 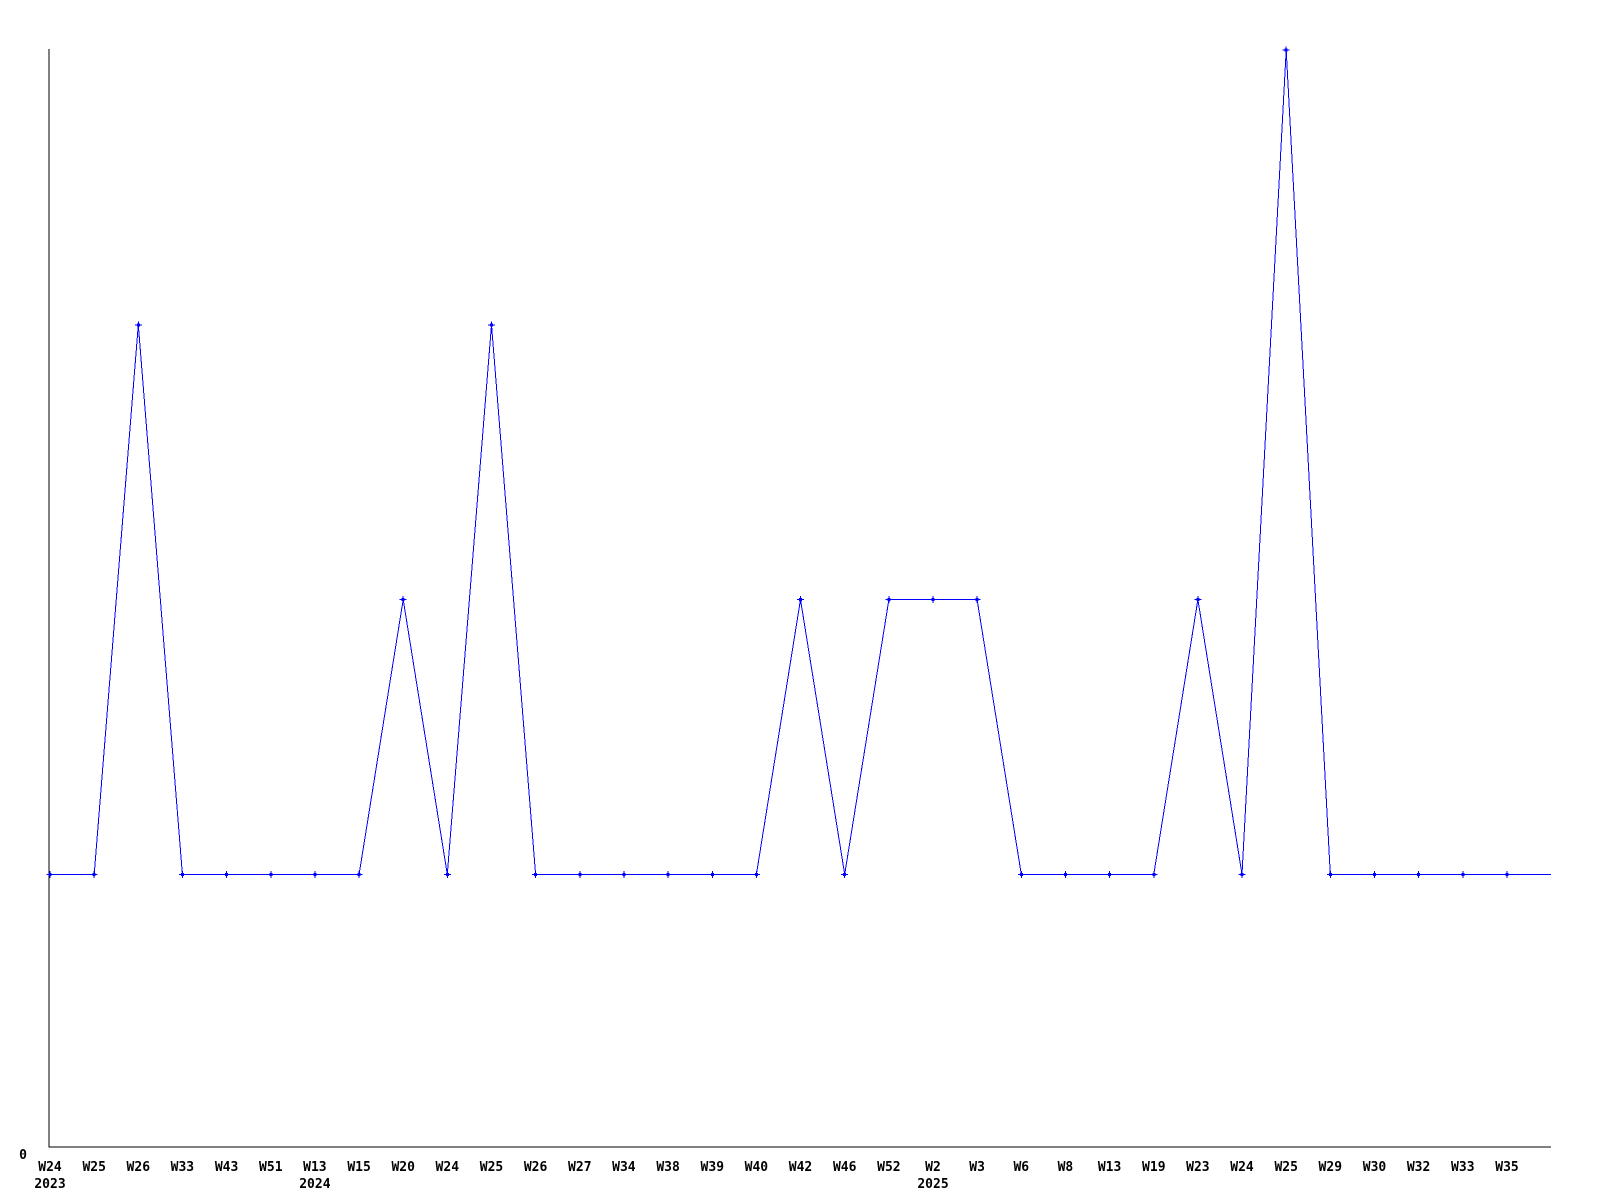 What do you see at coordinates (271, 1167) in the screenshot?
I see `x-tick-label: W51` at bounding box center [271, 1167].